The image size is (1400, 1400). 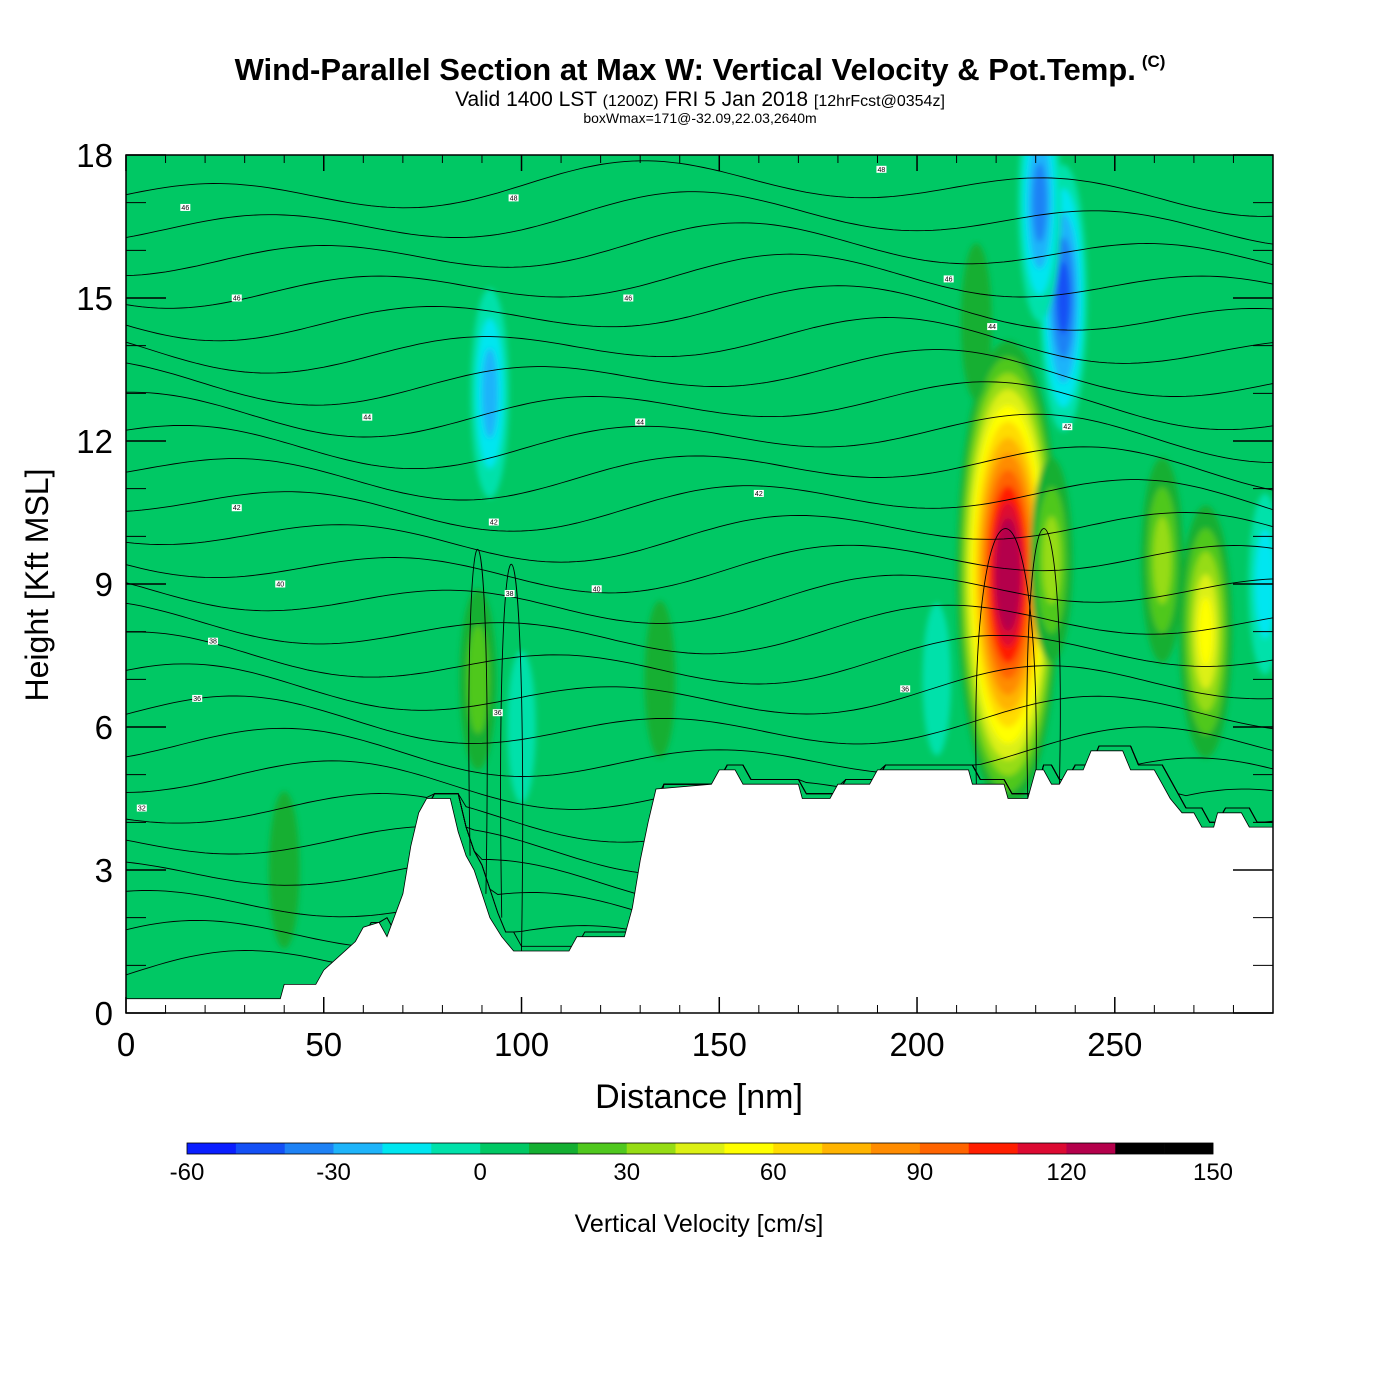 What do you see at coordinates (1066, 1172) in the screenshot?
I see `colorbar-tick-label: 120` at bounding box center [1066, 1172].